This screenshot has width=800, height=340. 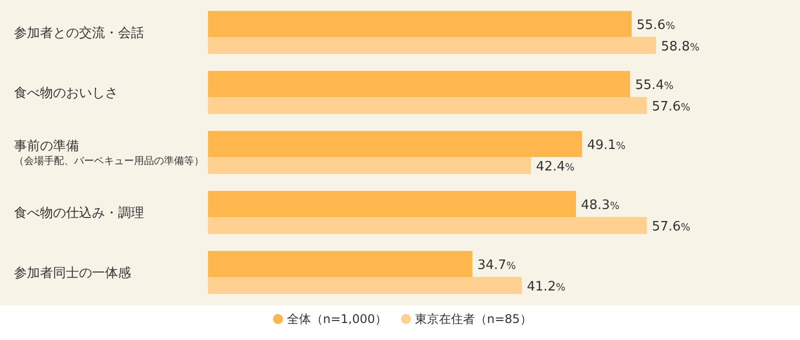 What do you see at coordinates (79, 33) in the screenshot?
I see `y-tick-label: 参加者との交流・会話` at bounding box center [79, 33].